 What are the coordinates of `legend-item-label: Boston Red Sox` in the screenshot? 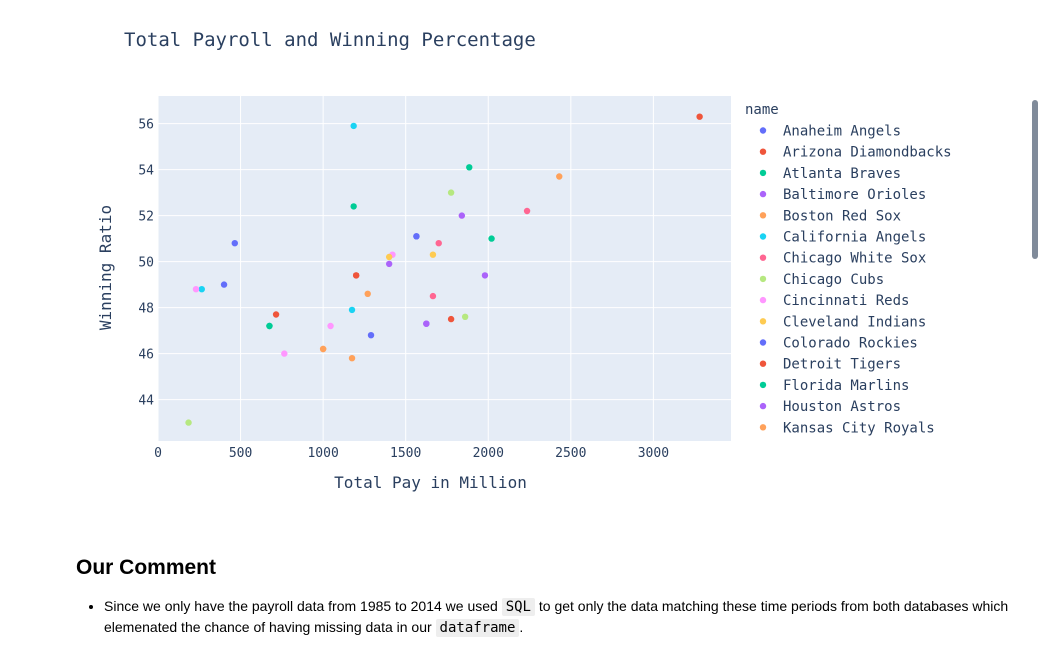 It's located at (842, 216).